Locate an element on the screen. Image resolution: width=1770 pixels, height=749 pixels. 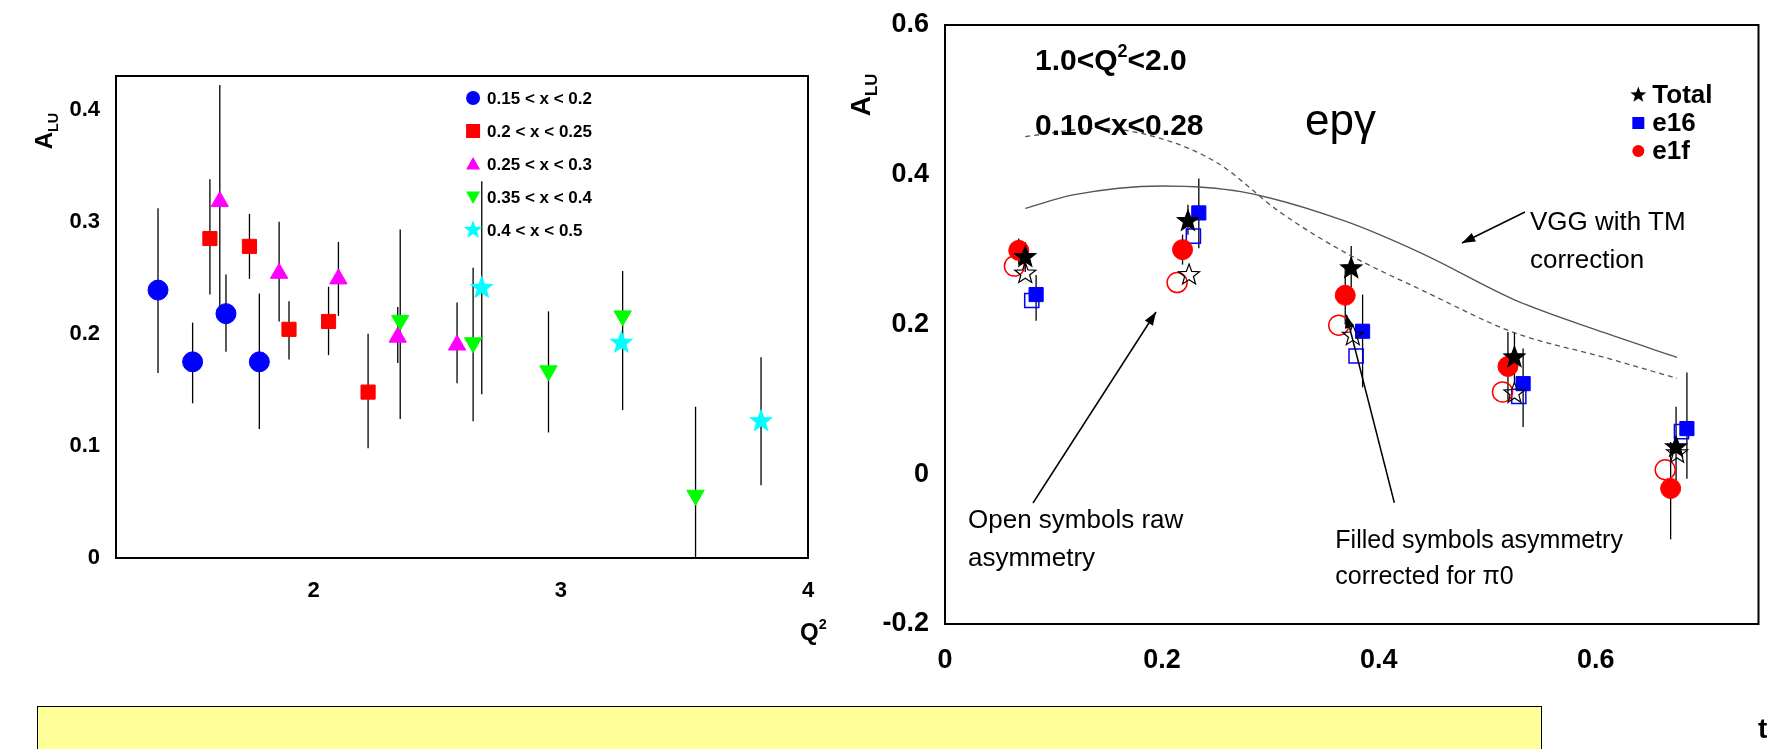
y-tick-label: -0.2 is located at coordinates (905, 622).